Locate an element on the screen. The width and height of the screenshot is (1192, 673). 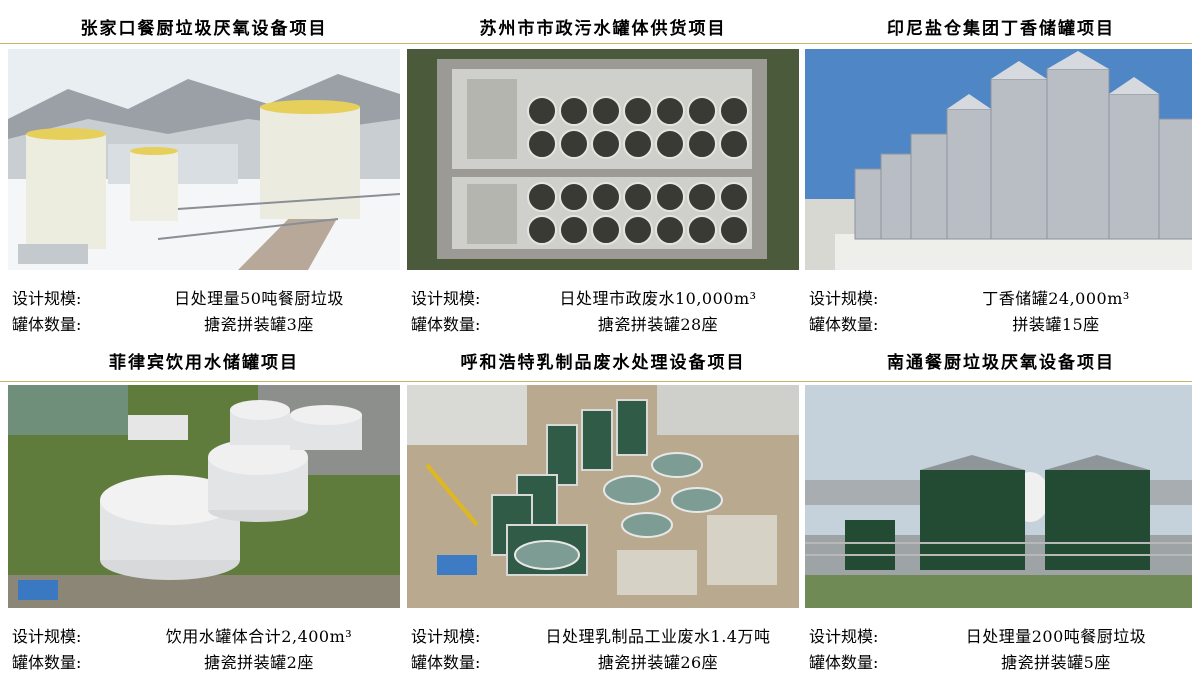
count-value: 搪瓷拼装罐5座 is located at coordinates (1056, 662).